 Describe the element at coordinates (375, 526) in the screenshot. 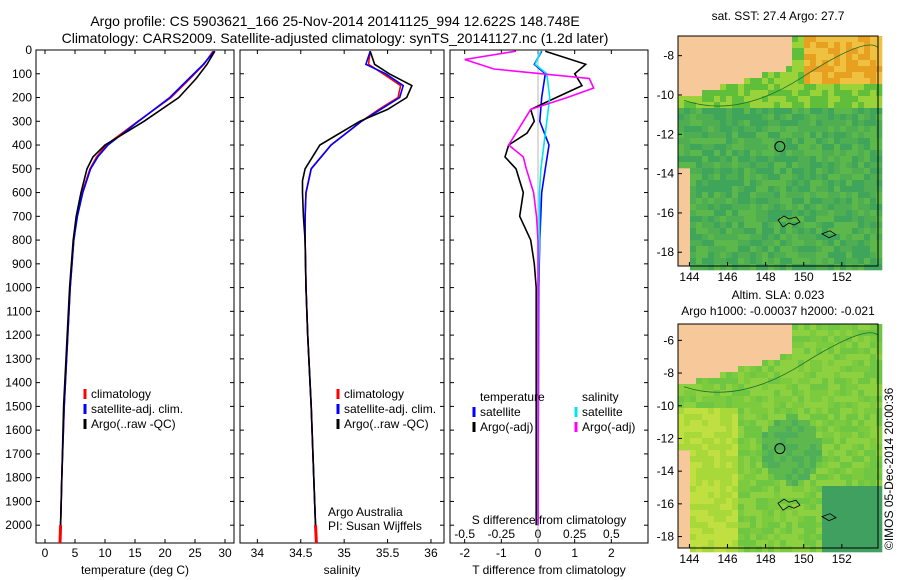

I see `annotation: PI: Susan Wijffels` at that location.